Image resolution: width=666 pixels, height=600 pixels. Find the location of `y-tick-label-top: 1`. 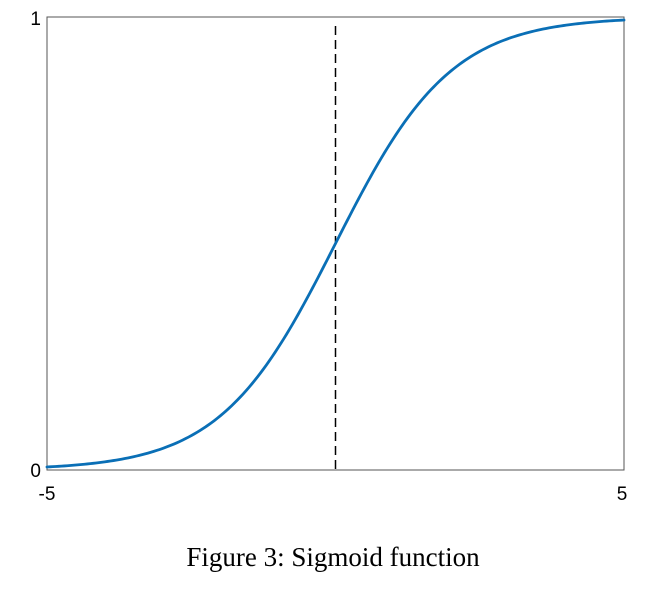

y-tick-label-top: 1 is located at coordinates (35, 19).